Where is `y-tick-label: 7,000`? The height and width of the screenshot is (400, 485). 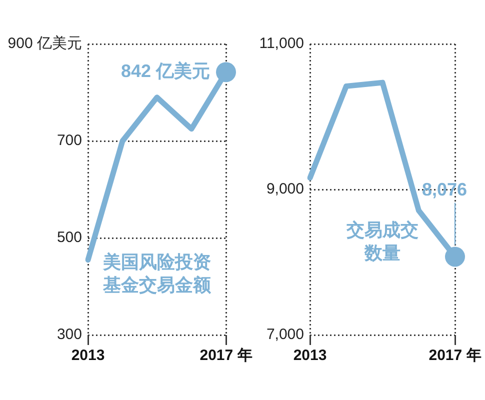
y-tick-label: 7,000 is located at coordinates (285, 335).